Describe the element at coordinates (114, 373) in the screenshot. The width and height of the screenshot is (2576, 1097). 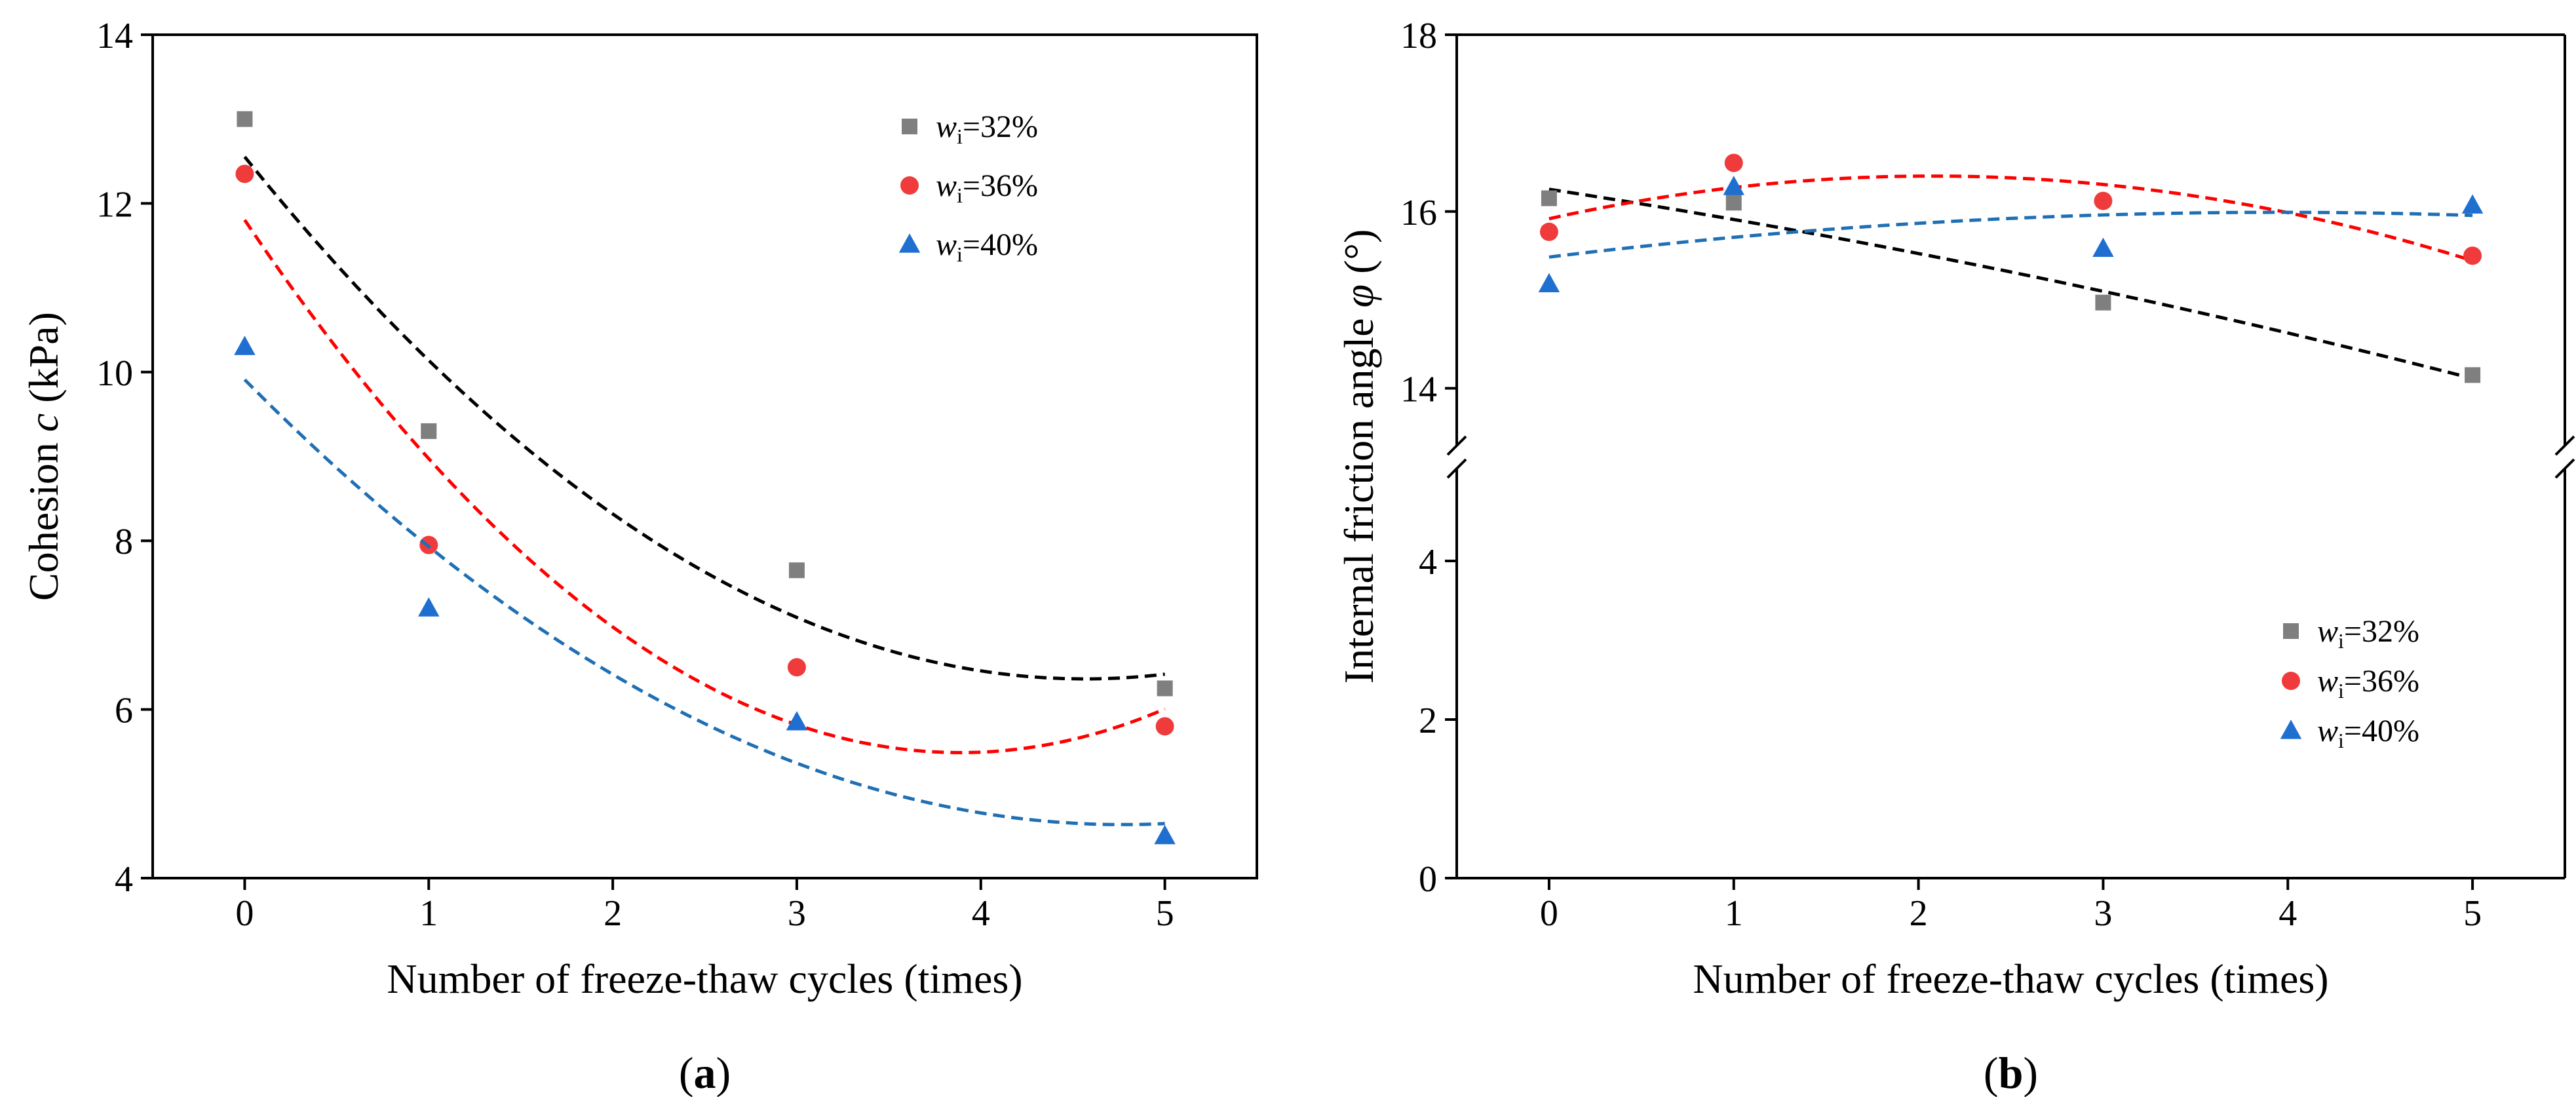
I see `y-tick-label: 10` at that location.